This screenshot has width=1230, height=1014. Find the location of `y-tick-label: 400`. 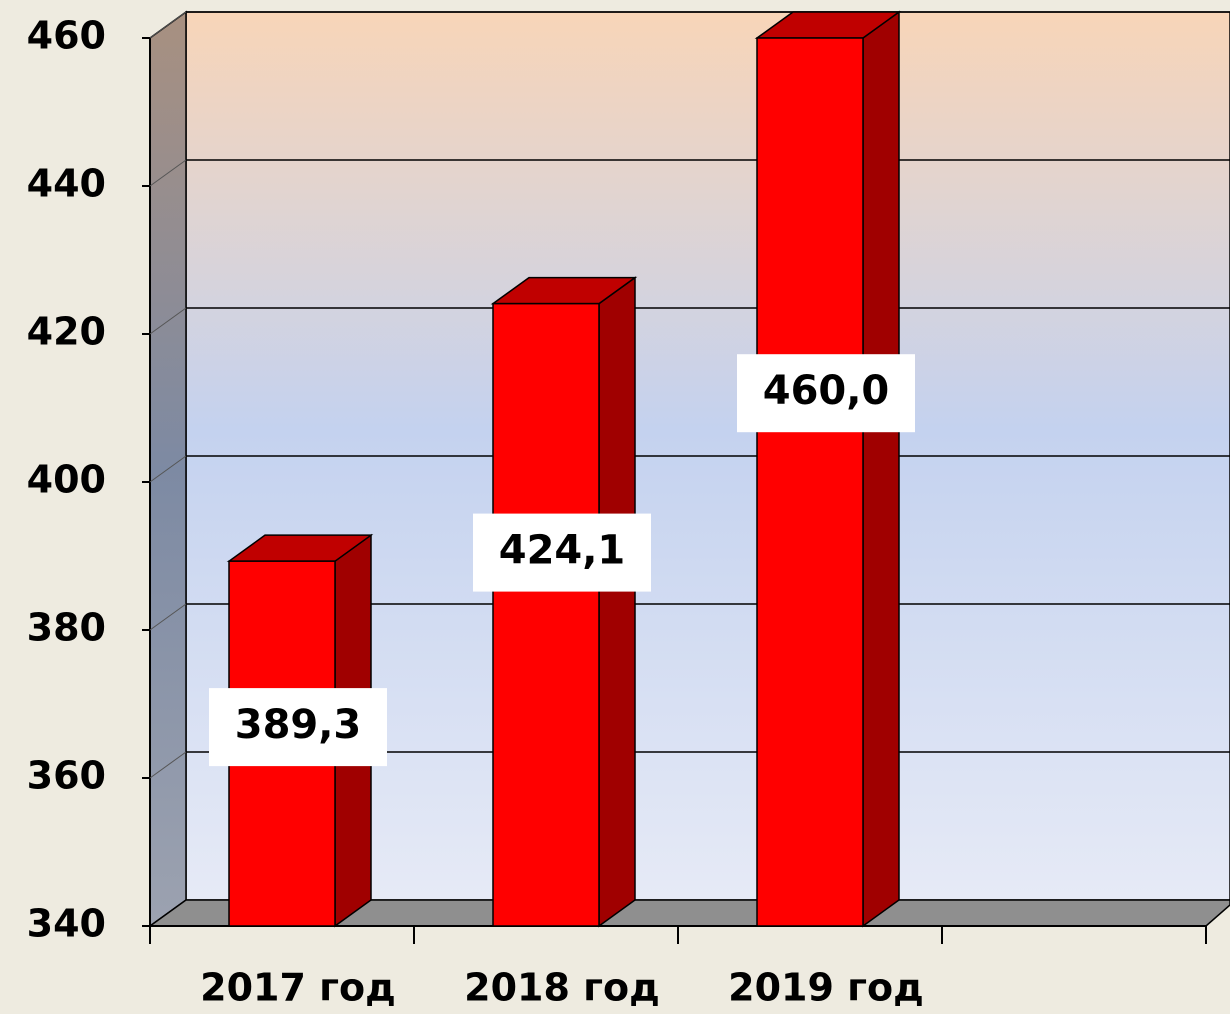

y-tick-label: 400 is located at coordinates (66, 480).